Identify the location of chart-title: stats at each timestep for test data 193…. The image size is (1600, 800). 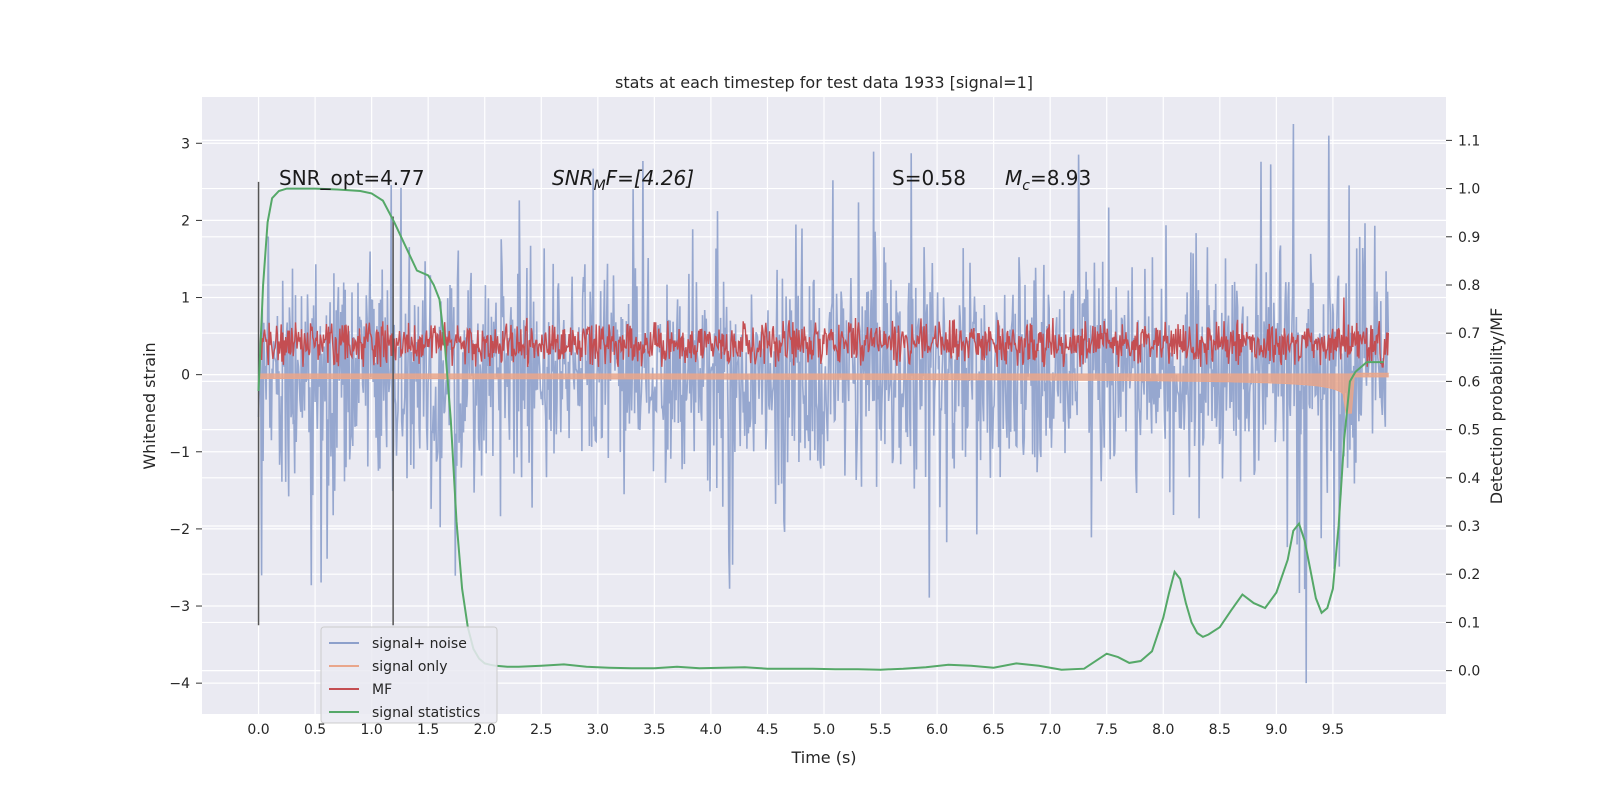
(824, 82).